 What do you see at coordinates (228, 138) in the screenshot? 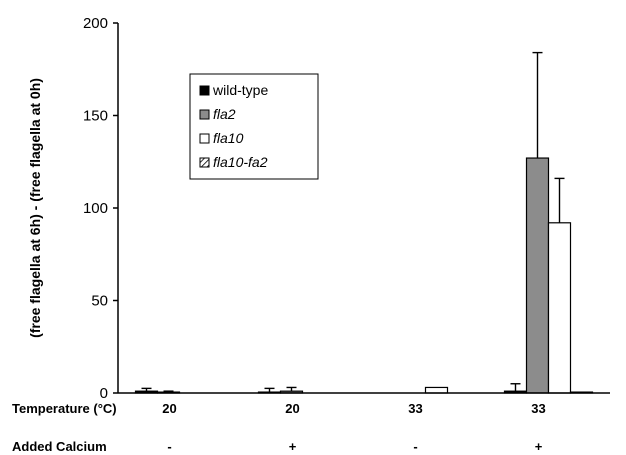
I see `legend-label-fla10: fla10` at bounding box center [228, 138].